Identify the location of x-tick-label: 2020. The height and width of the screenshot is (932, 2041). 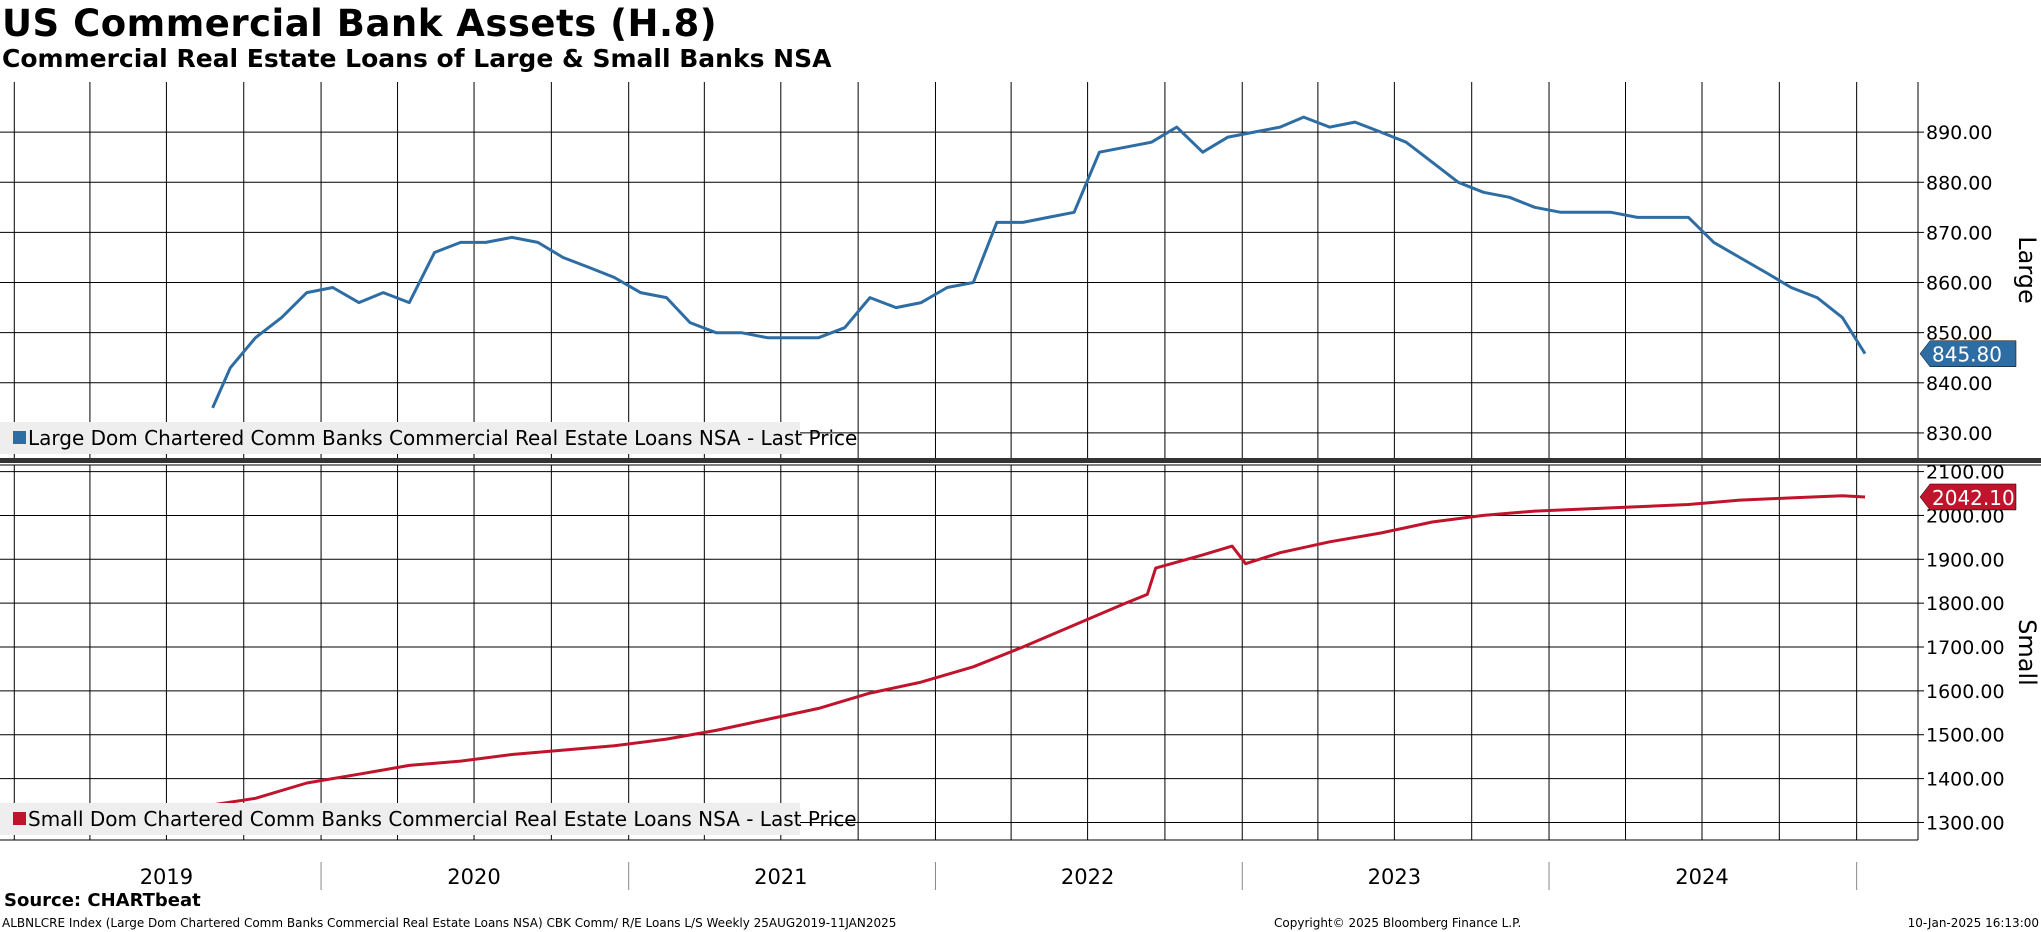
(473, 877).